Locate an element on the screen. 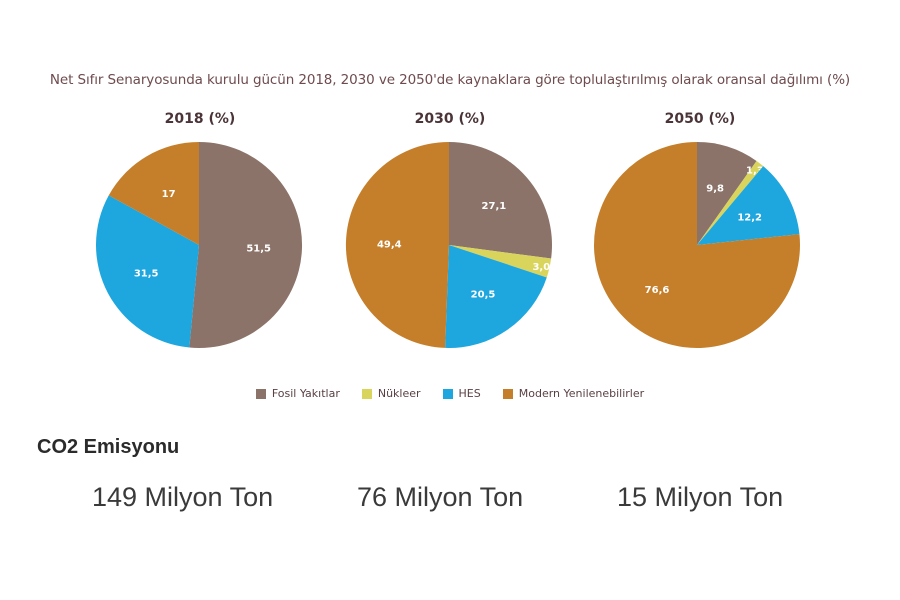 Image resolution: width=900 pixels, height=600 pixels. co2-value-2018: 149 Milyon Ton is located at coordinates (183, 497).